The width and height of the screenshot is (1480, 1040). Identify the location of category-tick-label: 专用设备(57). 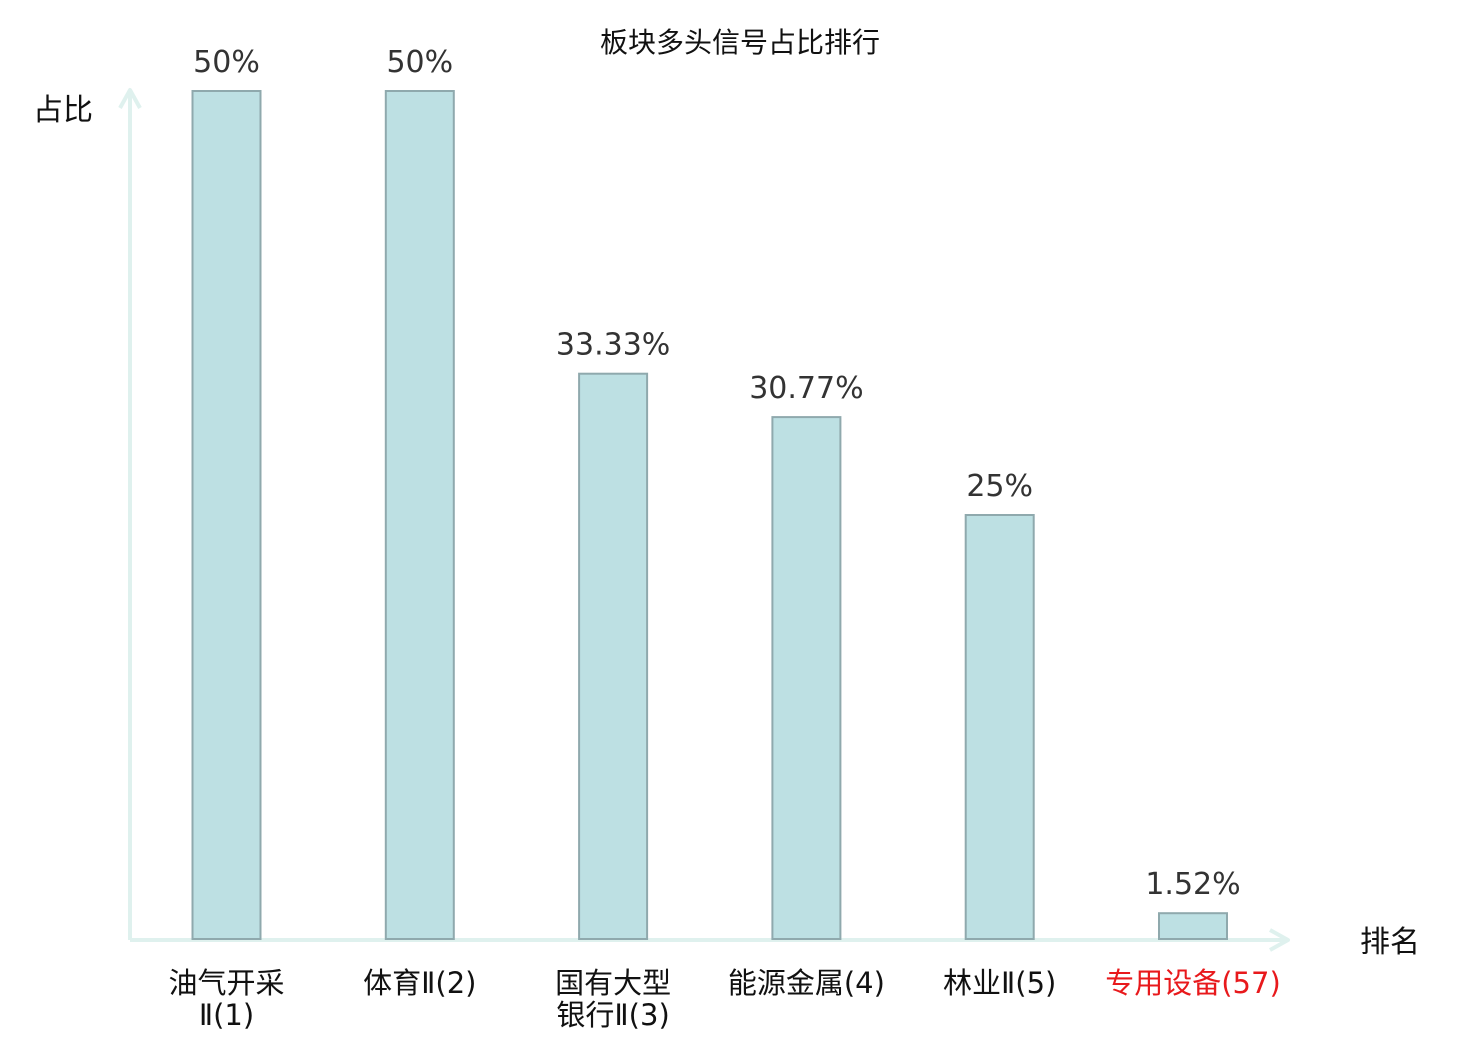
(1193, 983).